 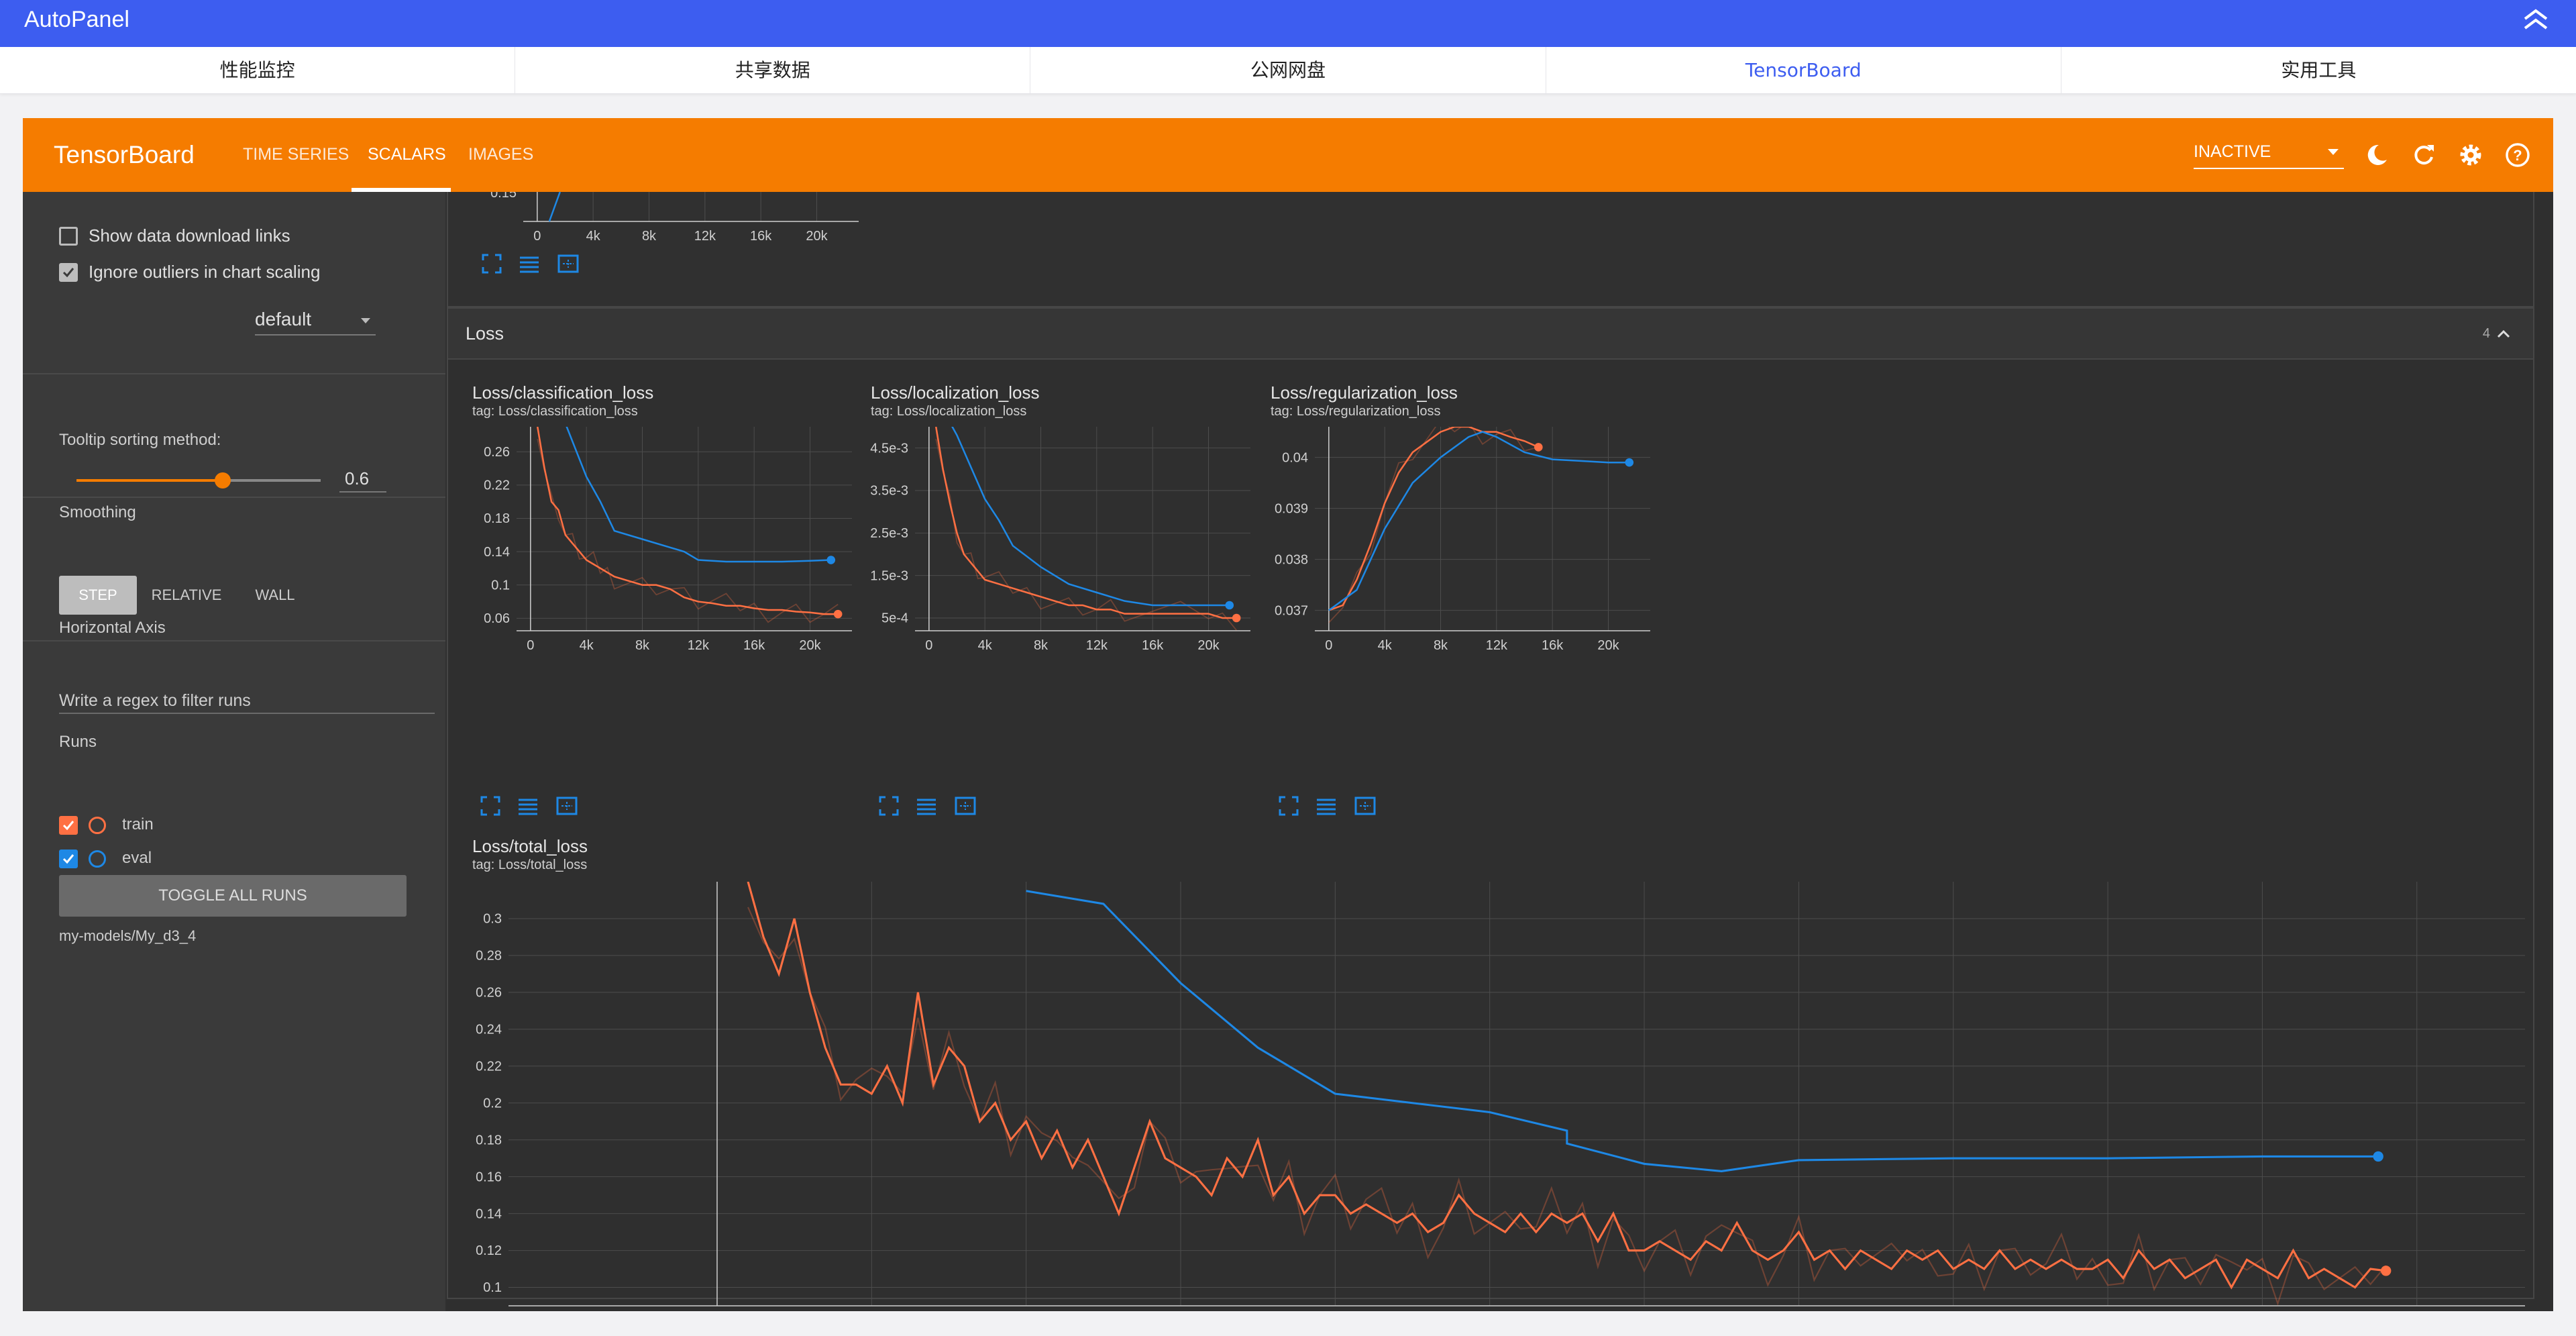 What do you see at coordinates (234, 373) in the screenshot?
I see `divider` at bounding box center [234, 373].